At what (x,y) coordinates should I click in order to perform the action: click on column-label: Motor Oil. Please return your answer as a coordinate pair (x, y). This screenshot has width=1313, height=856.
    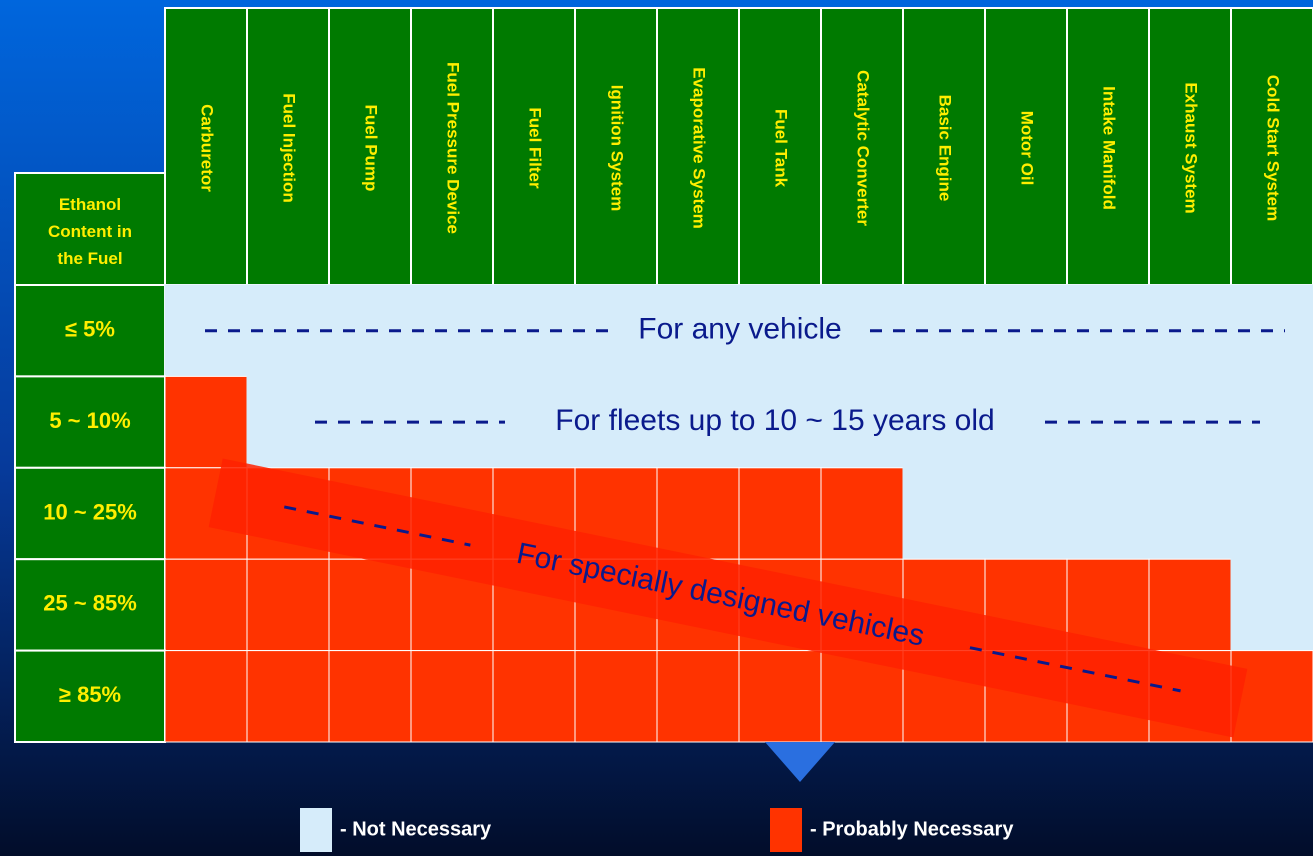
    Looking at the image, I should click on (1027, 148).